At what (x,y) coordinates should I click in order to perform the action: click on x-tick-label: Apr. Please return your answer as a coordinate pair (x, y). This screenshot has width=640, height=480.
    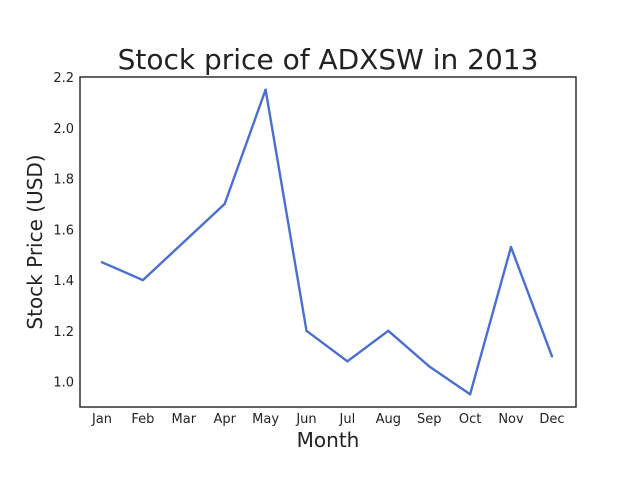
    Looking at the image, I should click on (224, 419).